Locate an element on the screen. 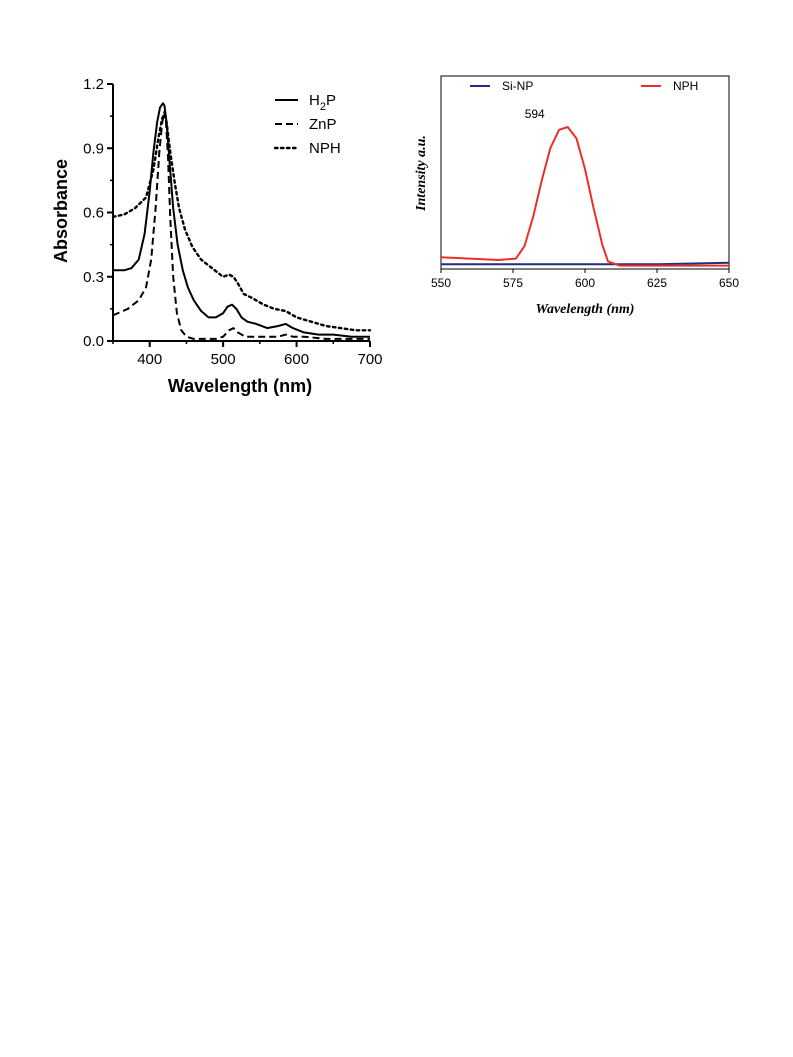 The image size is (793, 1057). legend-label: NPH is located at coordinates (325, 148).